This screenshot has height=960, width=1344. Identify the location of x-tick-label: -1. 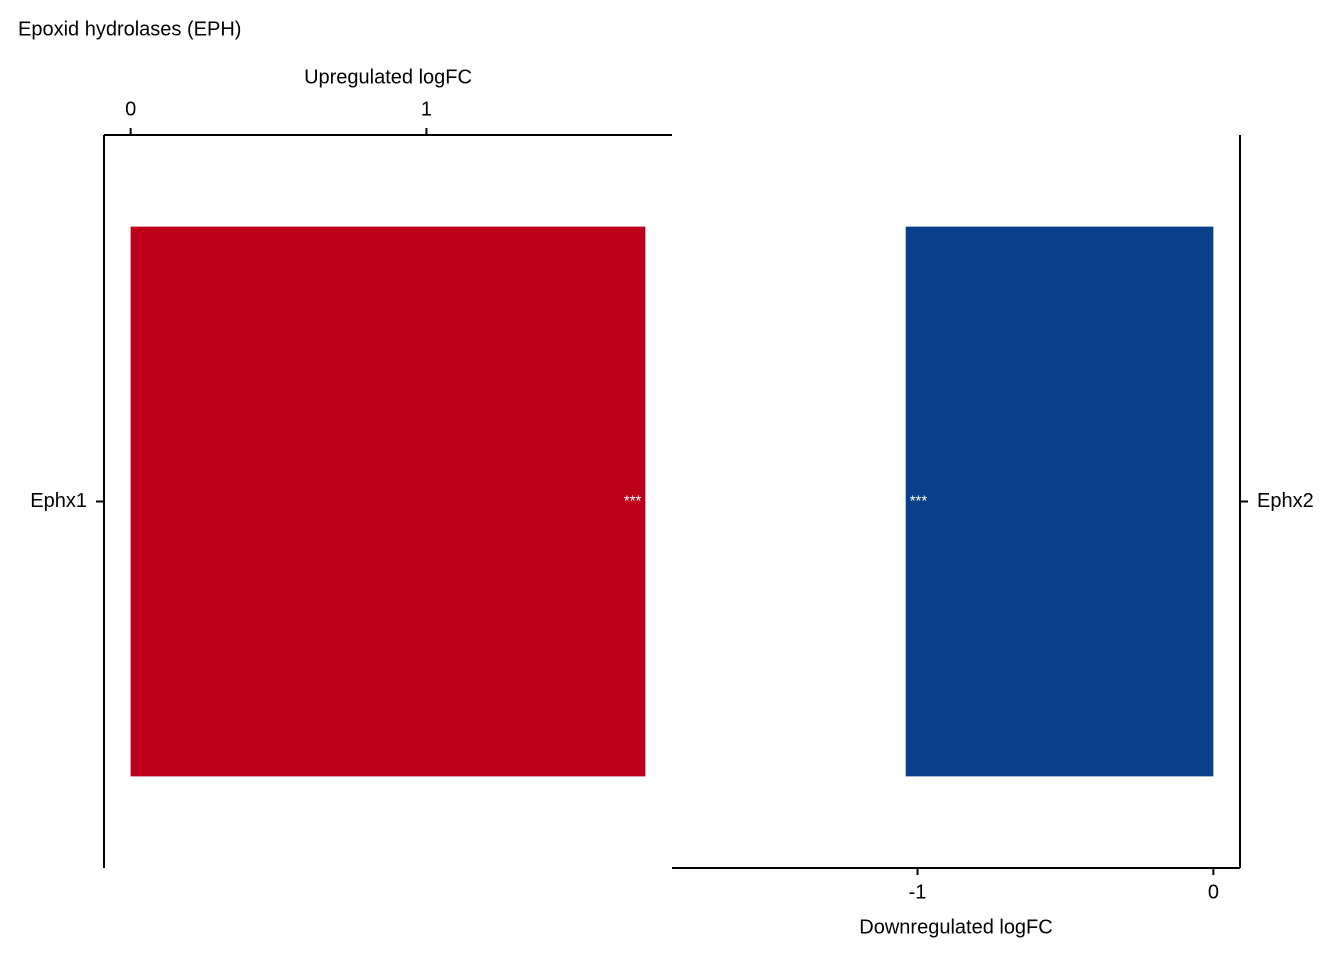
(918, 892).